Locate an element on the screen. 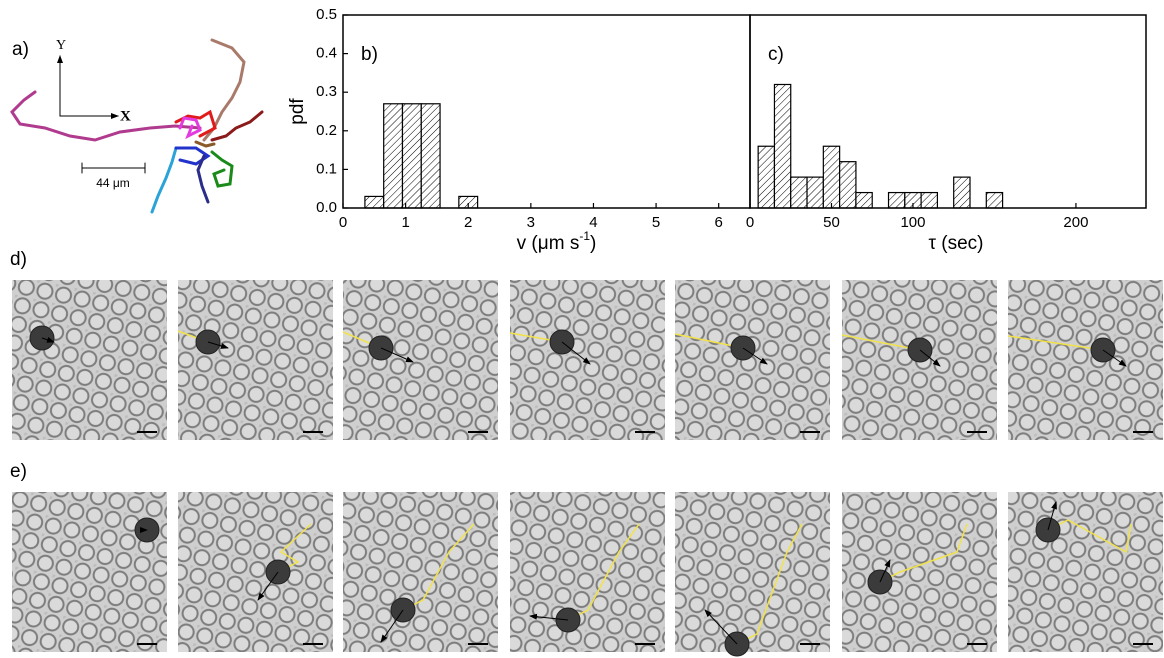  x-tick-label: 200 is located at coordinates (1075, 222).